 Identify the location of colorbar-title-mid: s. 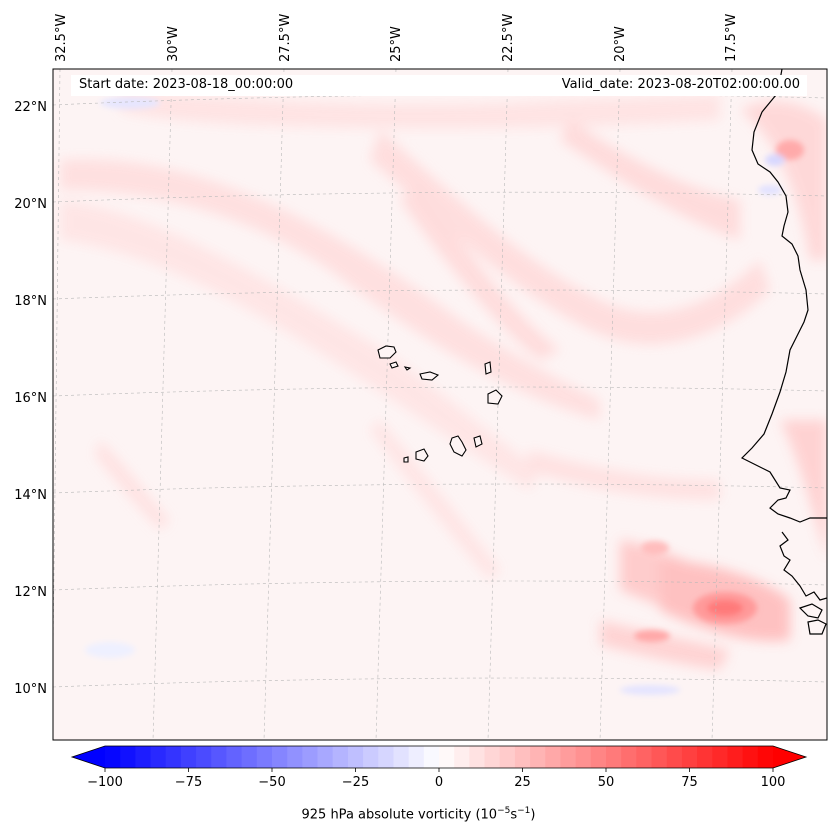
(514, 815).